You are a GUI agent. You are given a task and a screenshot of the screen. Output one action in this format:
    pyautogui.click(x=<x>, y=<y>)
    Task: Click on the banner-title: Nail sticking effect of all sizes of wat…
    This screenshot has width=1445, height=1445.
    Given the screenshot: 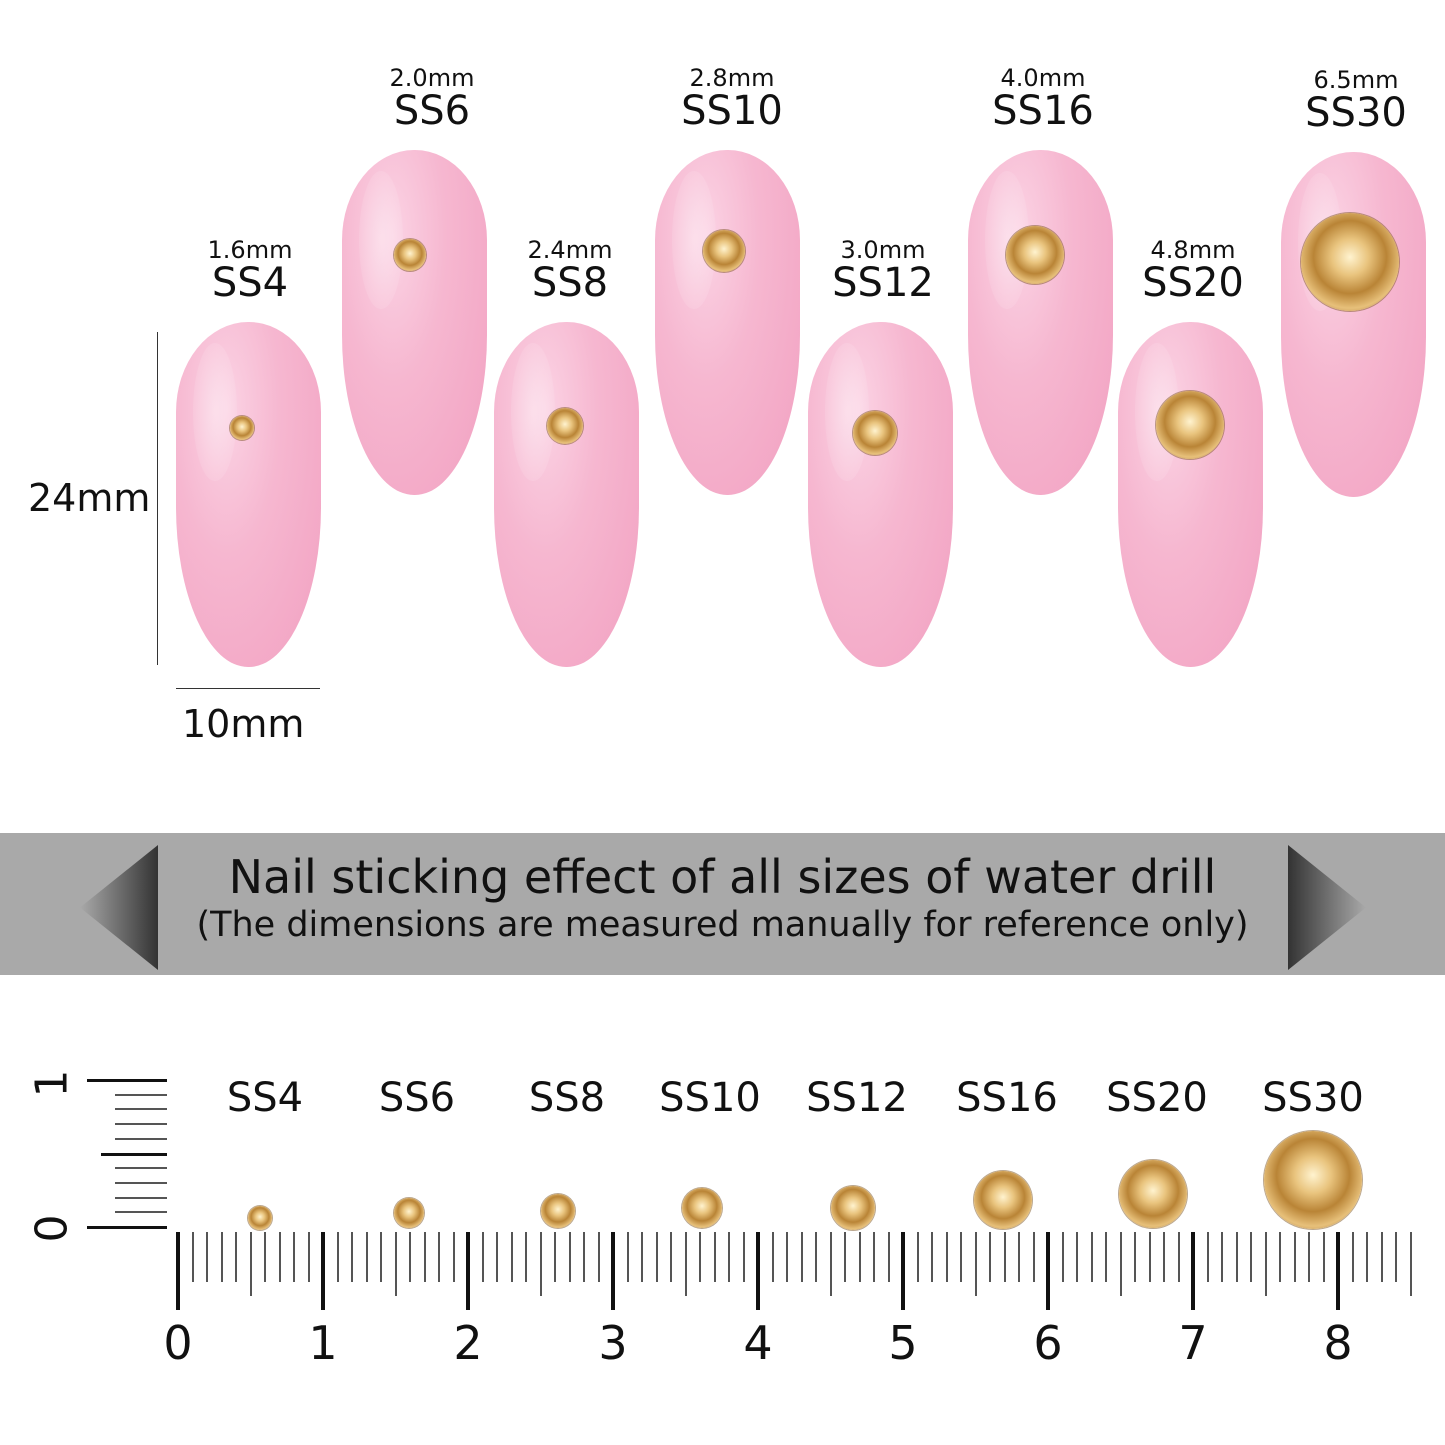 What is the action you would take?
    pyautogui.click(x=722, y=877)
    